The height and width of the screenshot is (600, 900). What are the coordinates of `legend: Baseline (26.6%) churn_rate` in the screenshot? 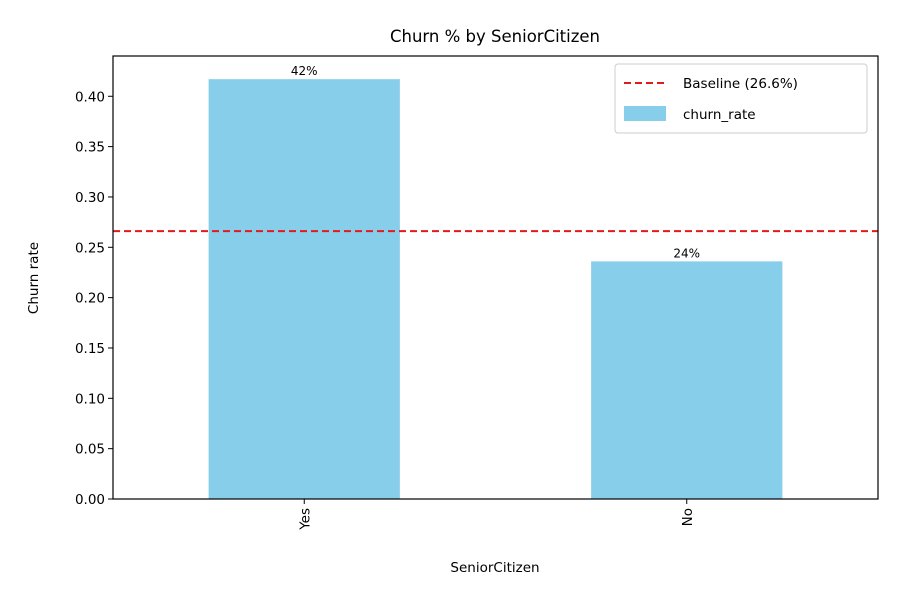 It's located at (741, 98).